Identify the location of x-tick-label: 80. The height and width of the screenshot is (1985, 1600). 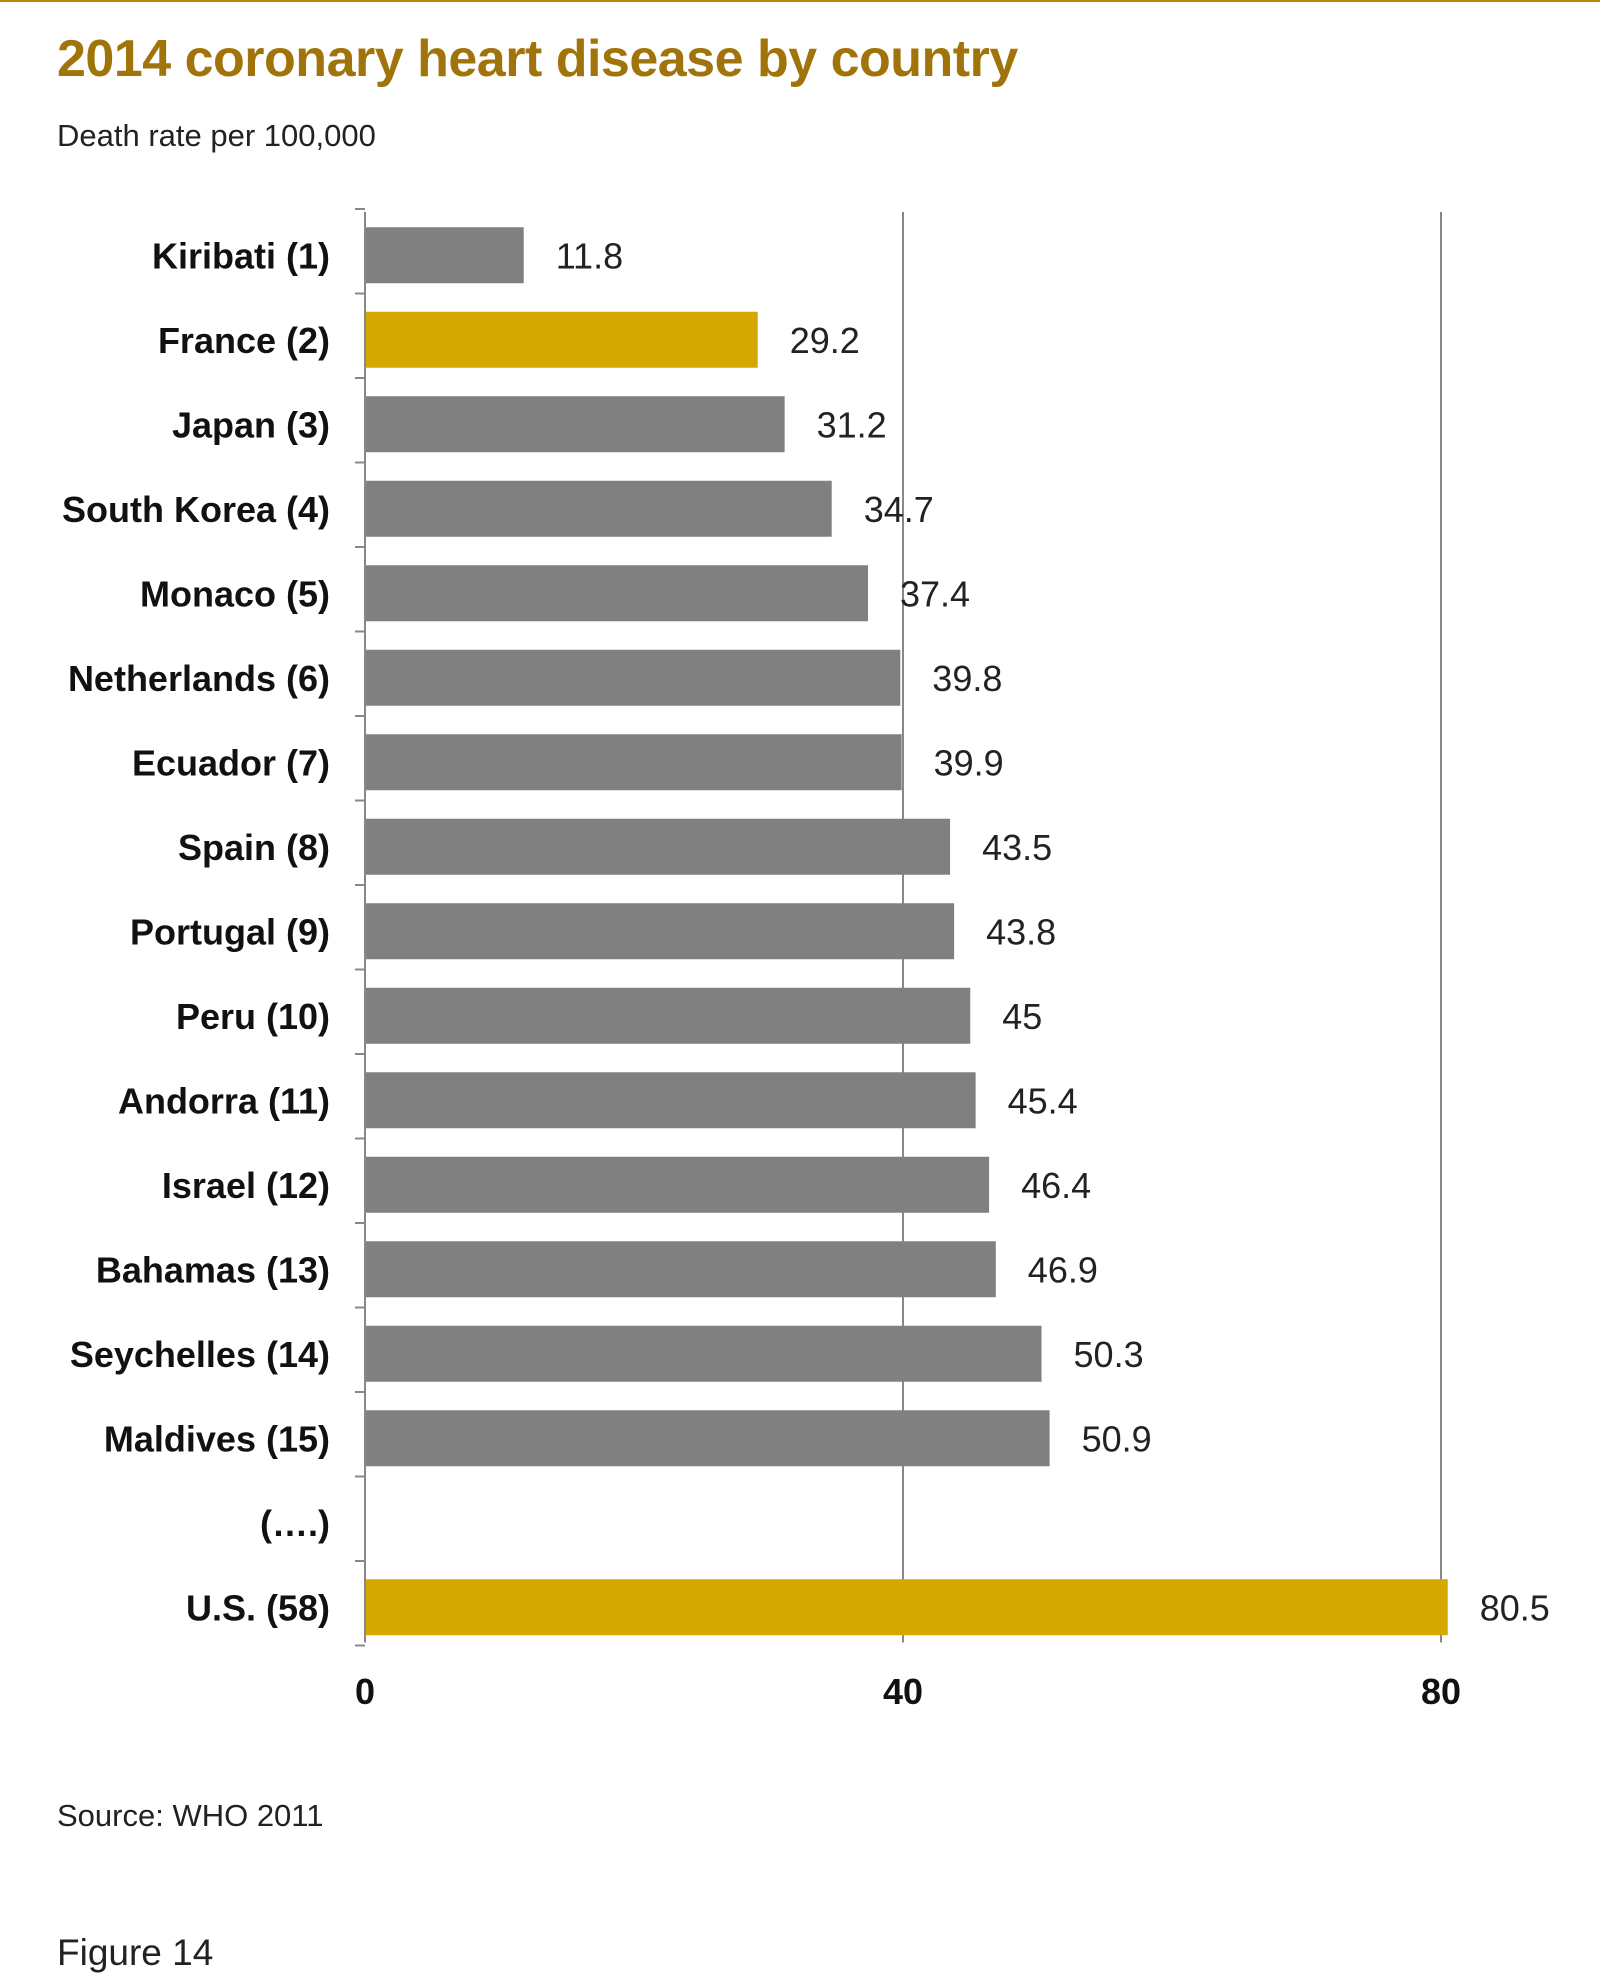
(1441, 1691).